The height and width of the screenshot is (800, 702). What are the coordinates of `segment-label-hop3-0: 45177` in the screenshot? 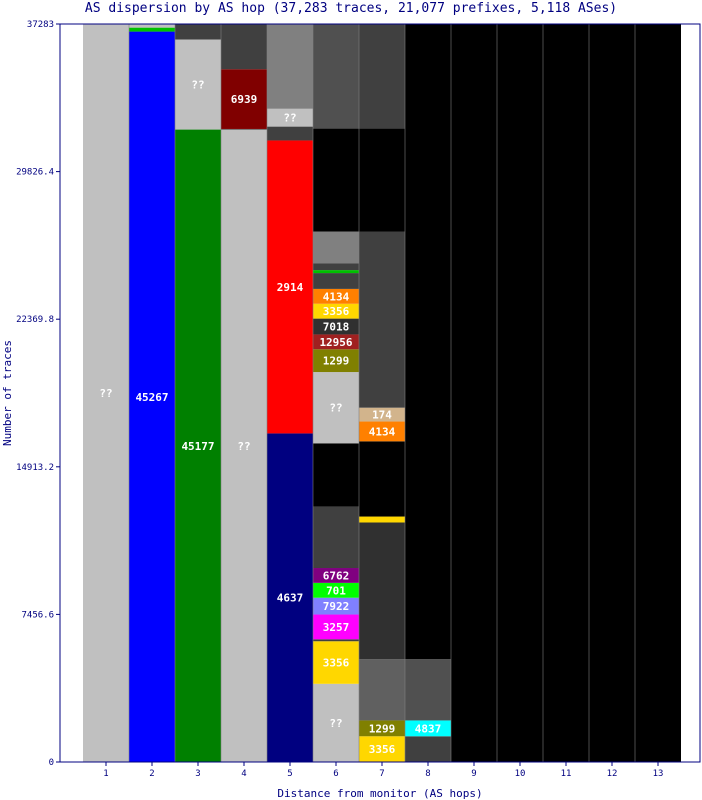 It's located at (197, 446).